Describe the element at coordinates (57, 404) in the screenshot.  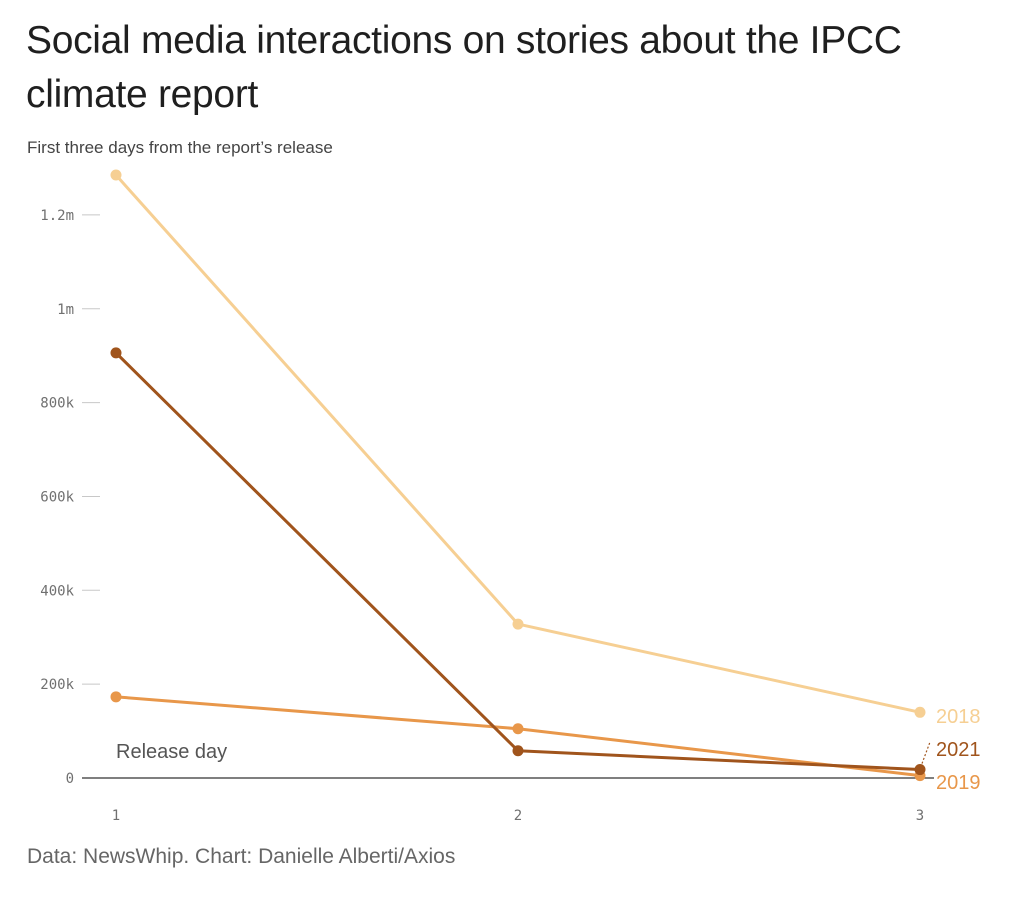
I see `y-tick-label: 800k` at that location.